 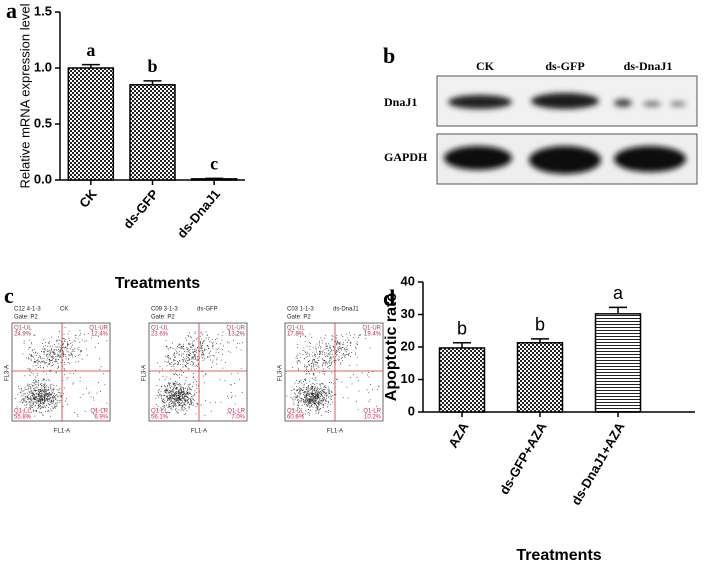 What do you see at coordinates (411, 410) in the screenshot?
I see `y-tick-label: 0` at bounding box center [411, 410].